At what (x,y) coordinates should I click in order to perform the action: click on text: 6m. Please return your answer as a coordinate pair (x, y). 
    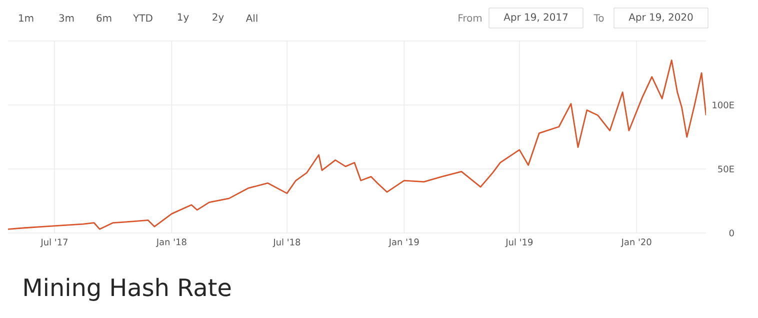
    Looking at the image, I should click on (104, 18).